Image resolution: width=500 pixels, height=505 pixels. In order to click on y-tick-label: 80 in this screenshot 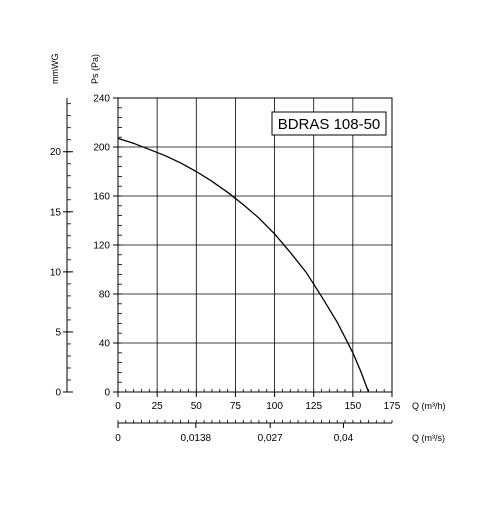, I will do `click(105, 295)`.